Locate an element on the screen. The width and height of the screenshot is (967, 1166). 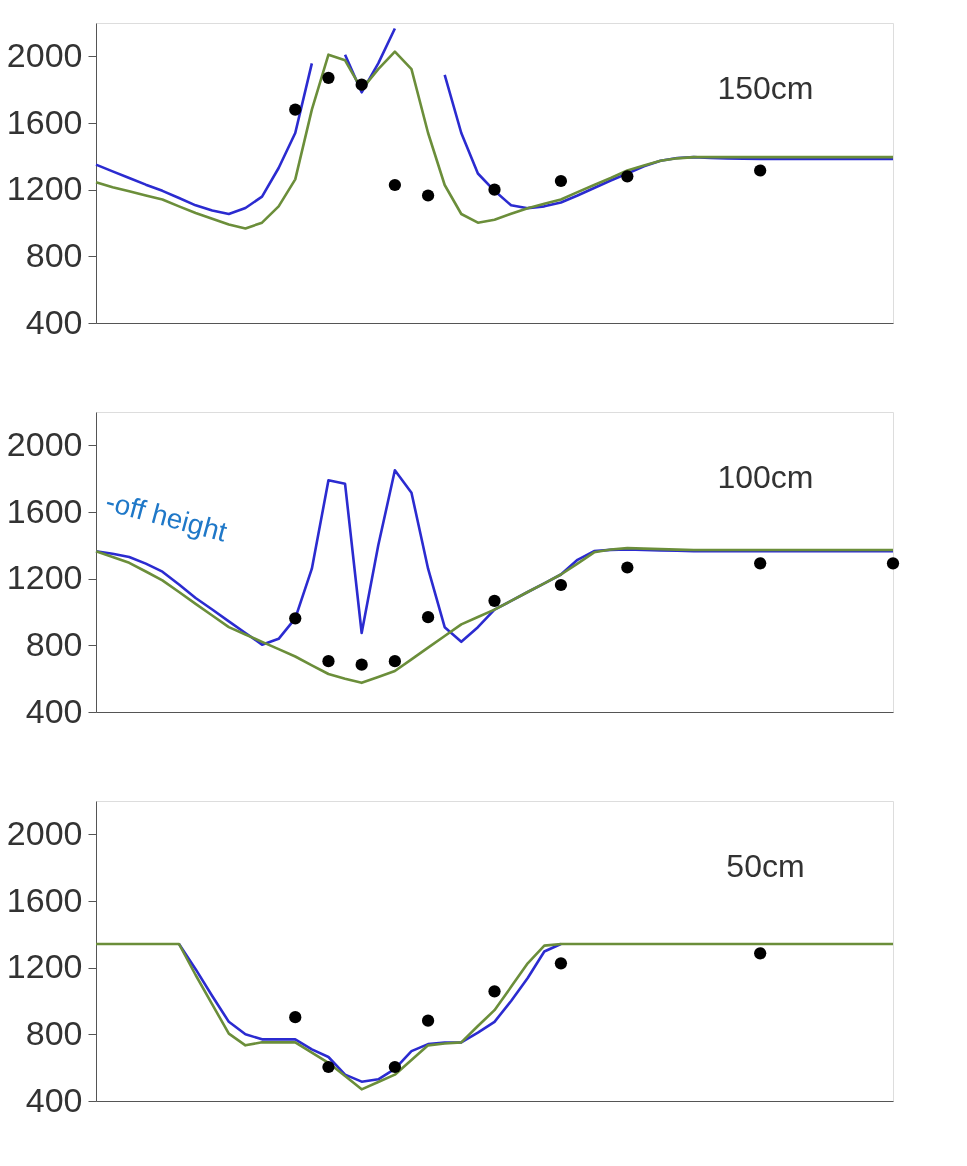
annotation: 100cm is located at coordinates (765, 477).